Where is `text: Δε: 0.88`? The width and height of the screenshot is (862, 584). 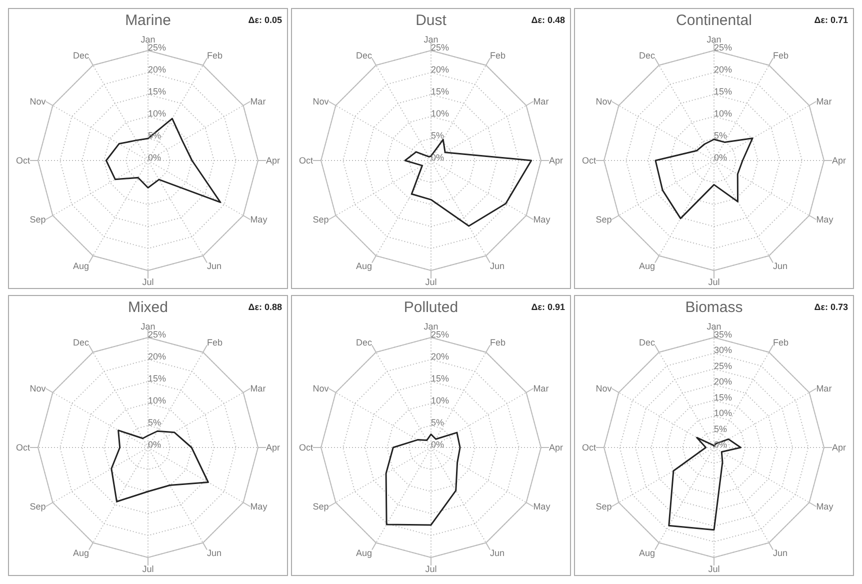 text: Δε: 0.88 is located at coordinates (265, 307).